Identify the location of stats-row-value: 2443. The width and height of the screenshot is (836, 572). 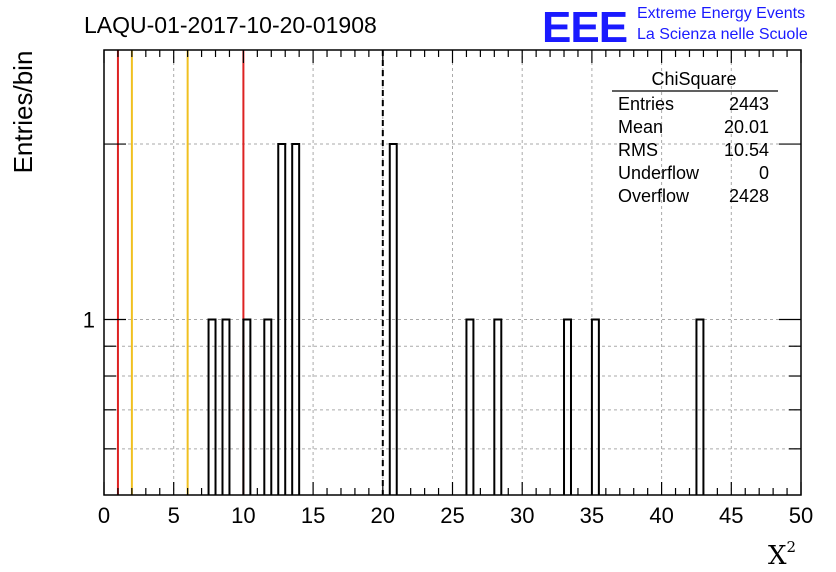
(749, 104).